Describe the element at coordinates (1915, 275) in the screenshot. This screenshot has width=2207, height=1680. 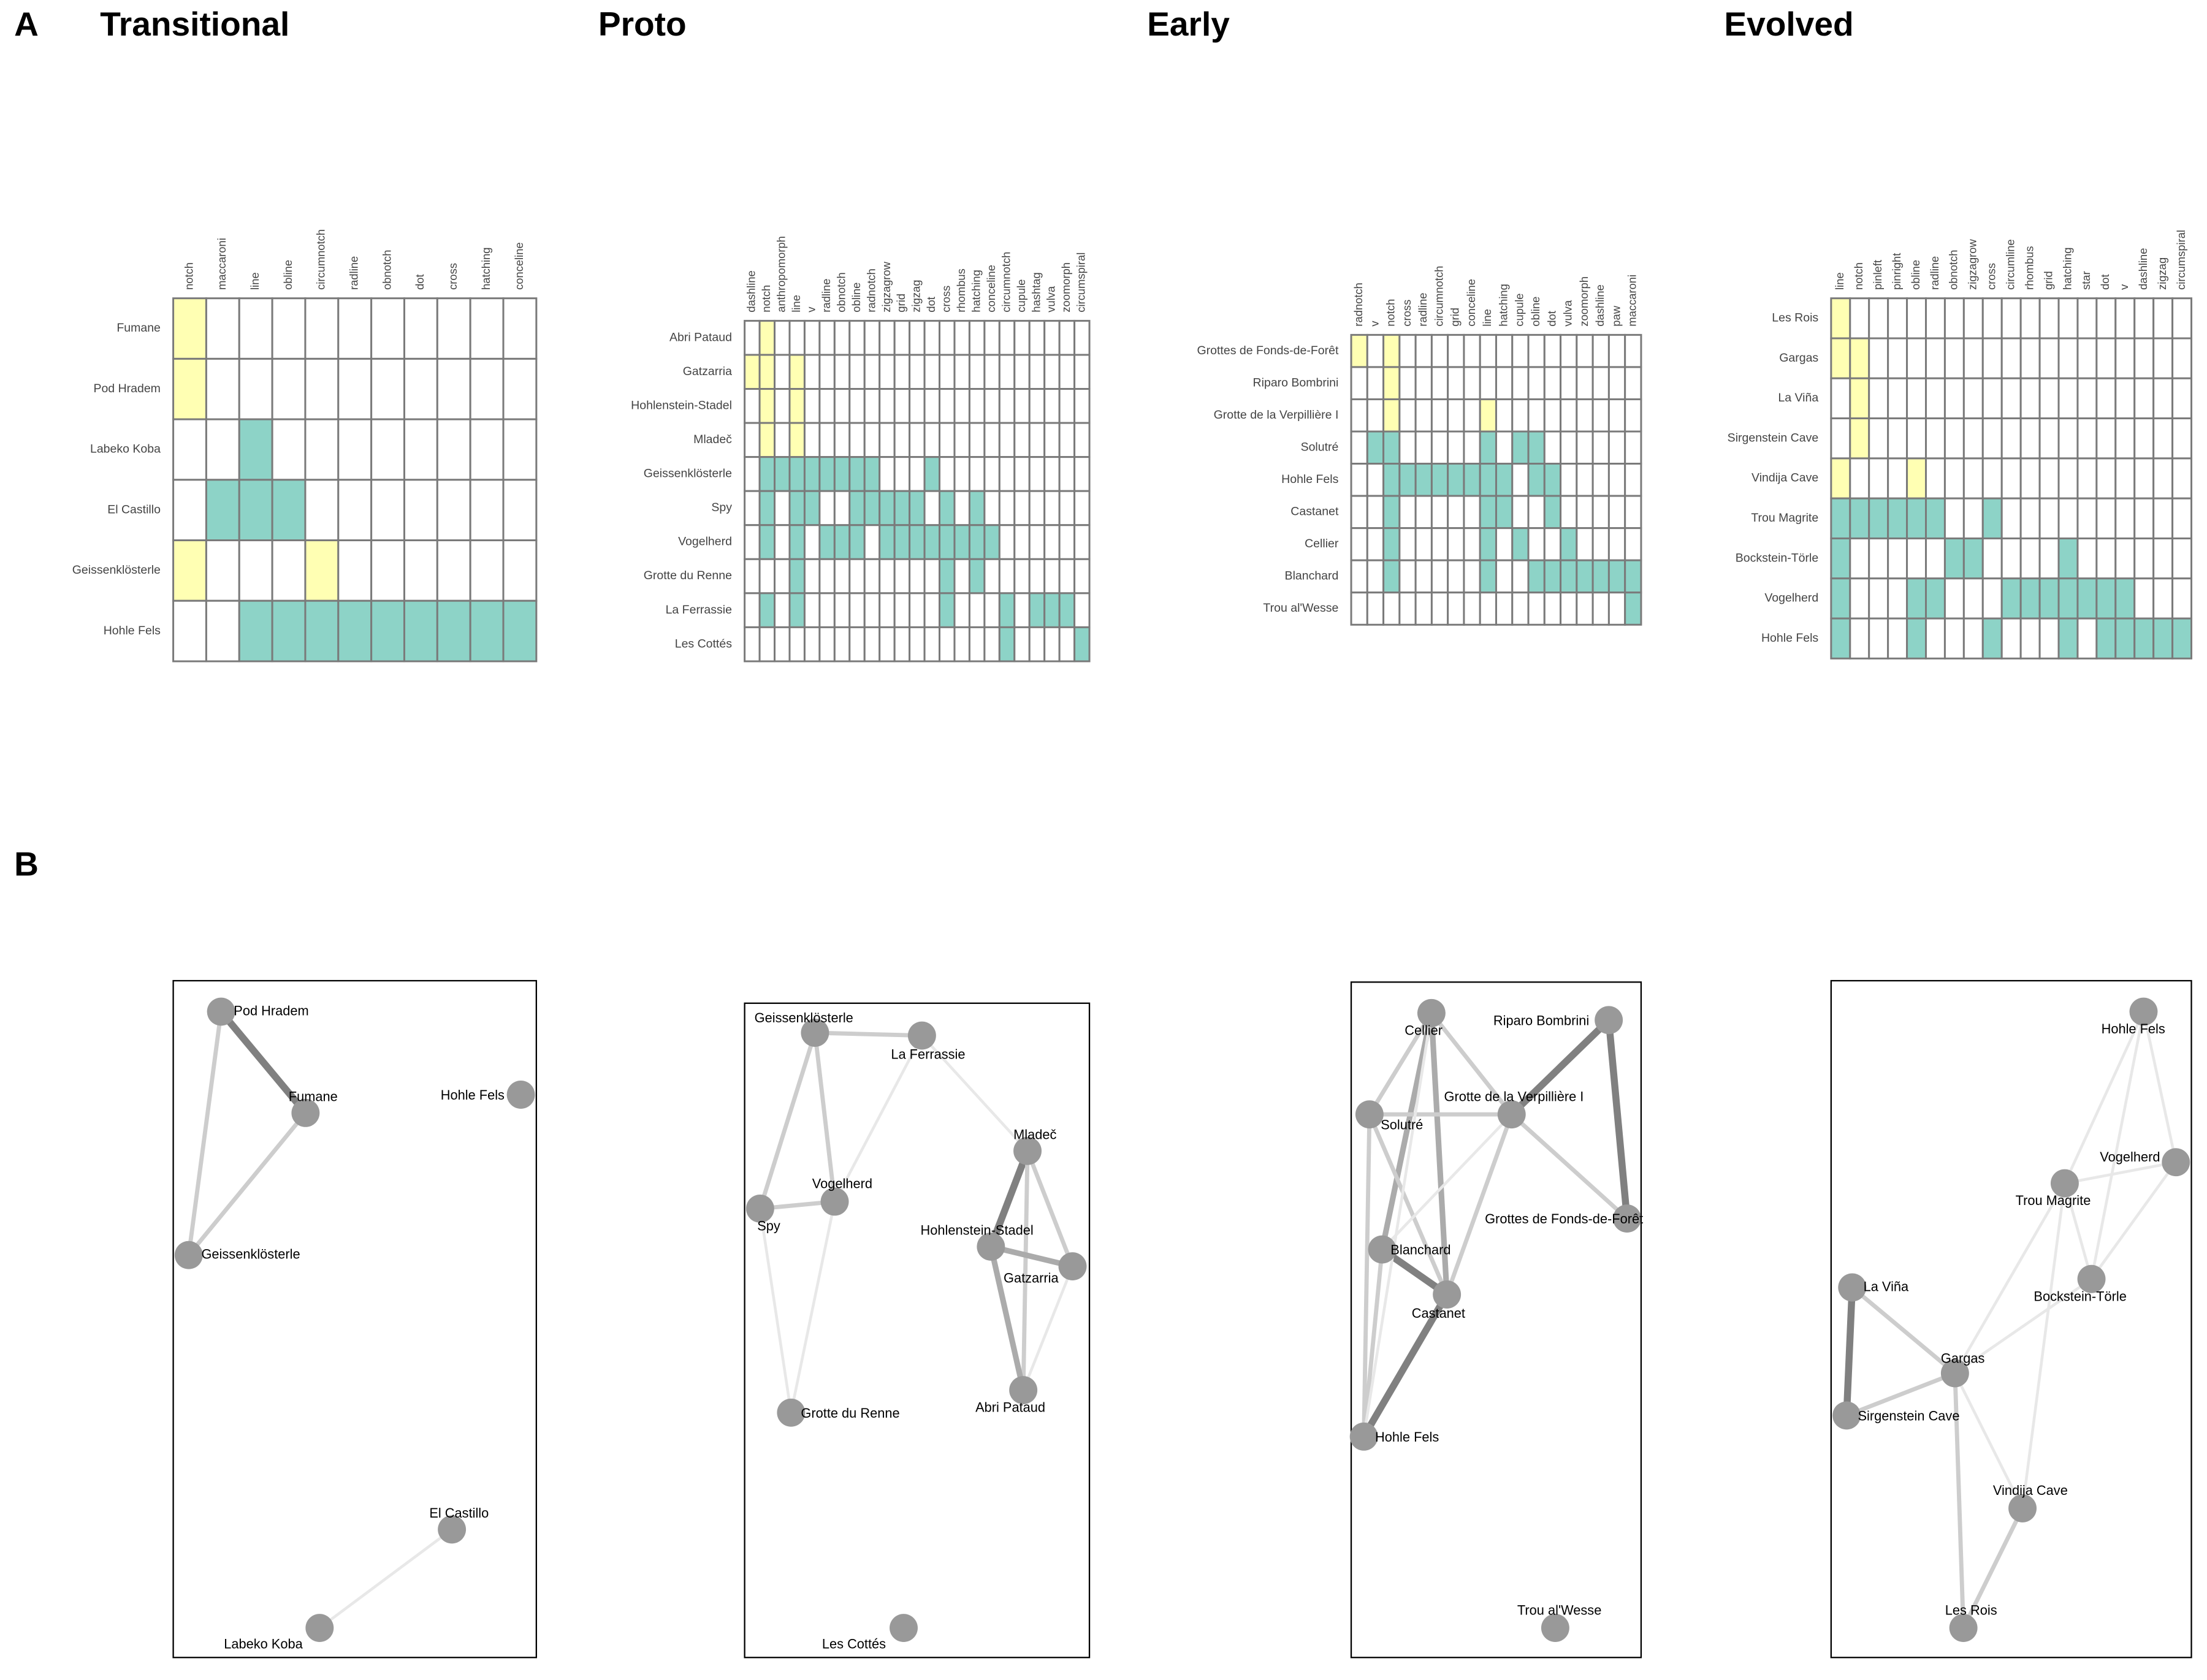
I see `column-label: obline` at that location.